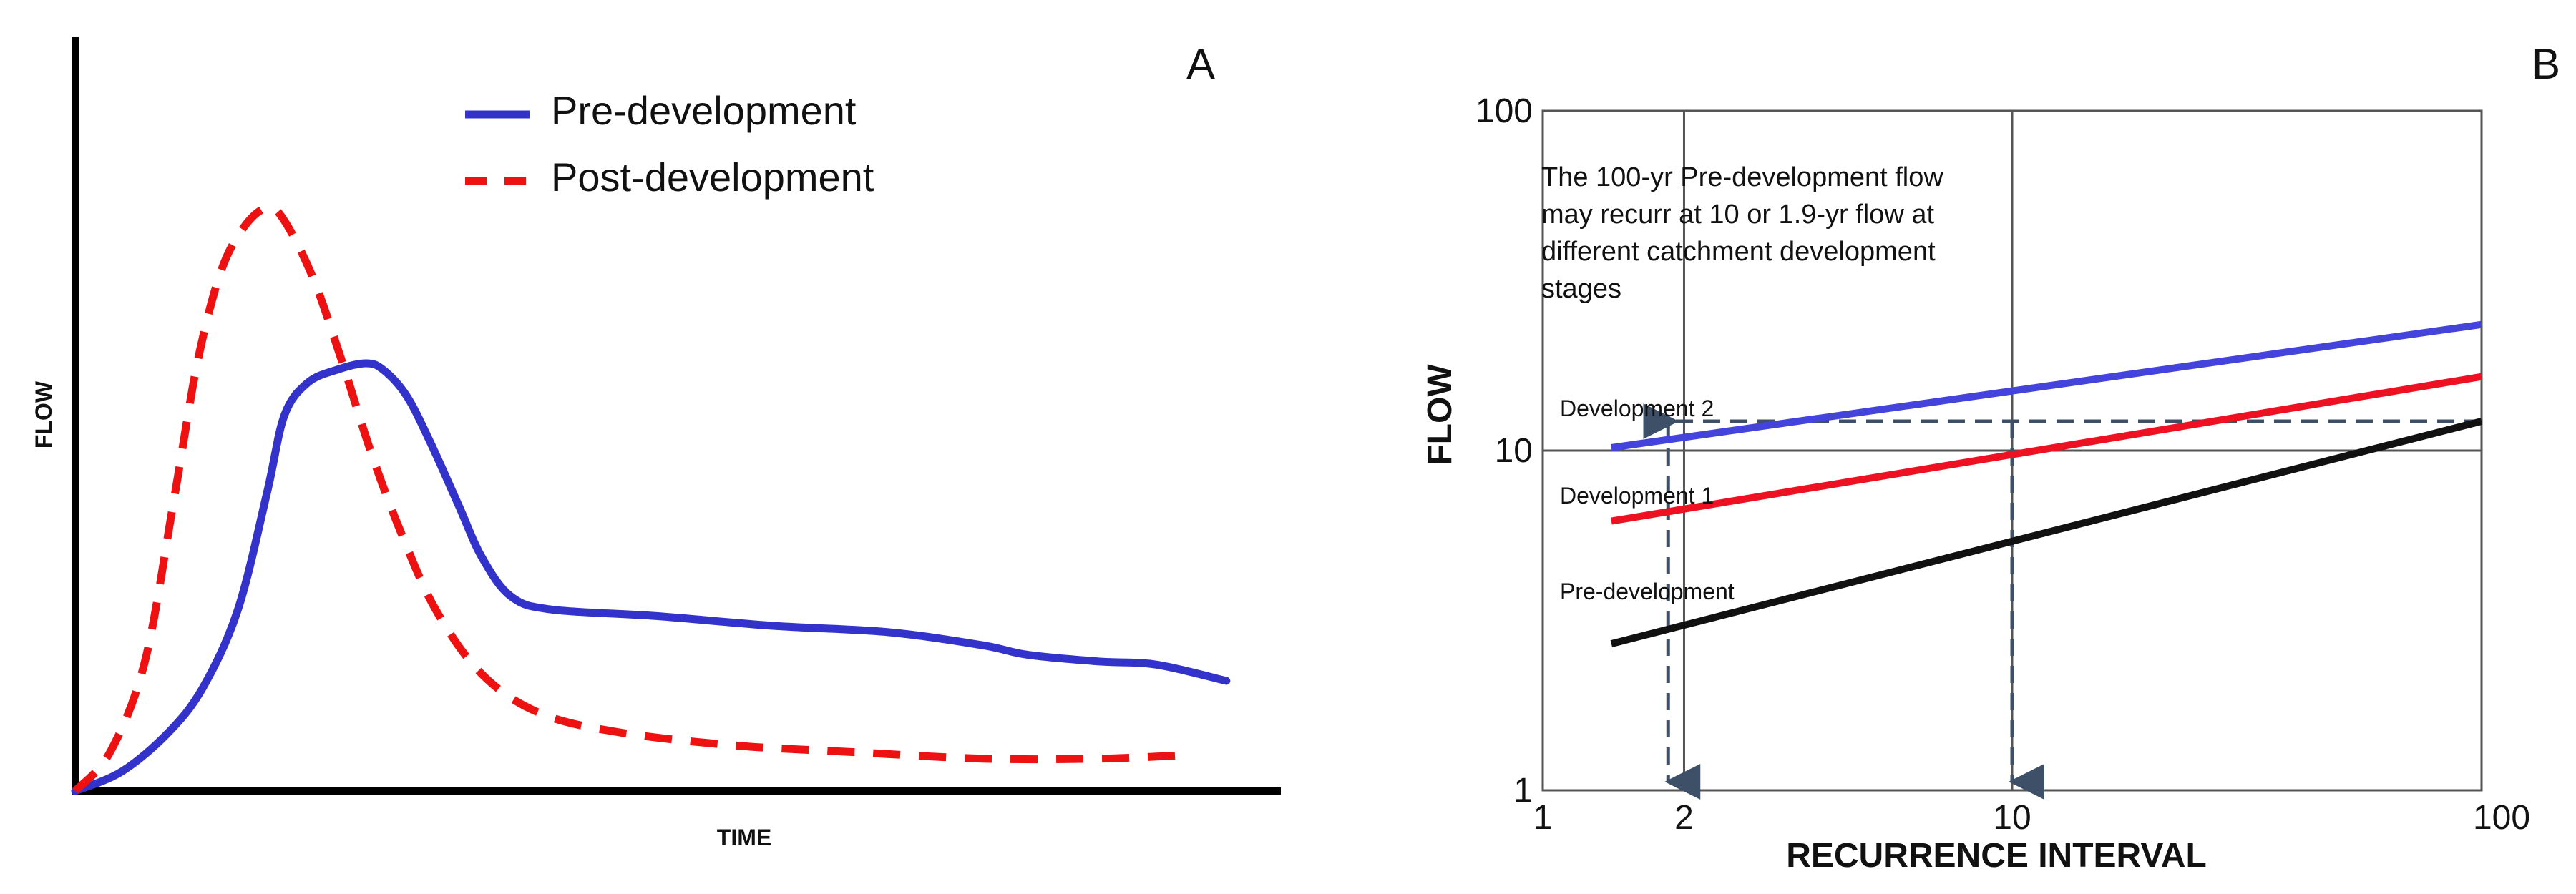 The height and width of the screenshot is (894, 2576). What do you see at coordinates (1200, 64) in the screenshot?
I see `chart-a-panel-label: A` at bounding box center [1200, 64].